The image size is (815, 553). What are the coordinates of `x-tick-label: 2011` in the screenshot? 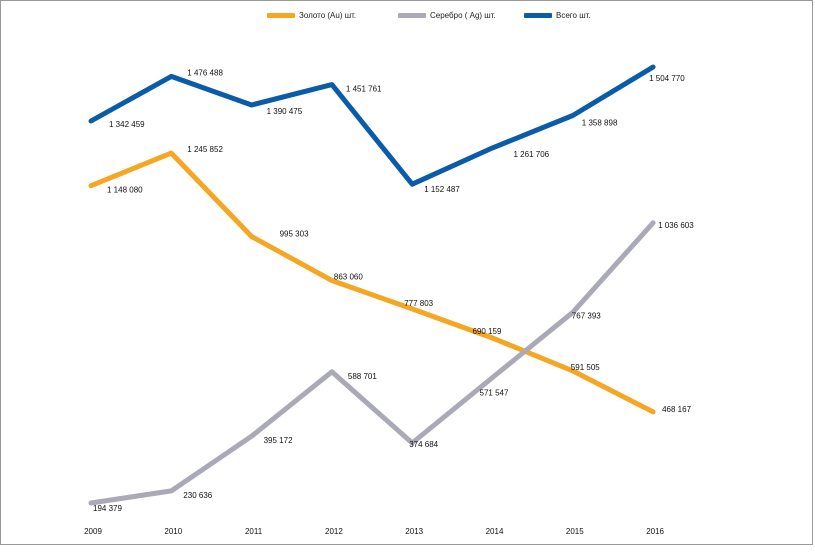 It's located at (254, 531).